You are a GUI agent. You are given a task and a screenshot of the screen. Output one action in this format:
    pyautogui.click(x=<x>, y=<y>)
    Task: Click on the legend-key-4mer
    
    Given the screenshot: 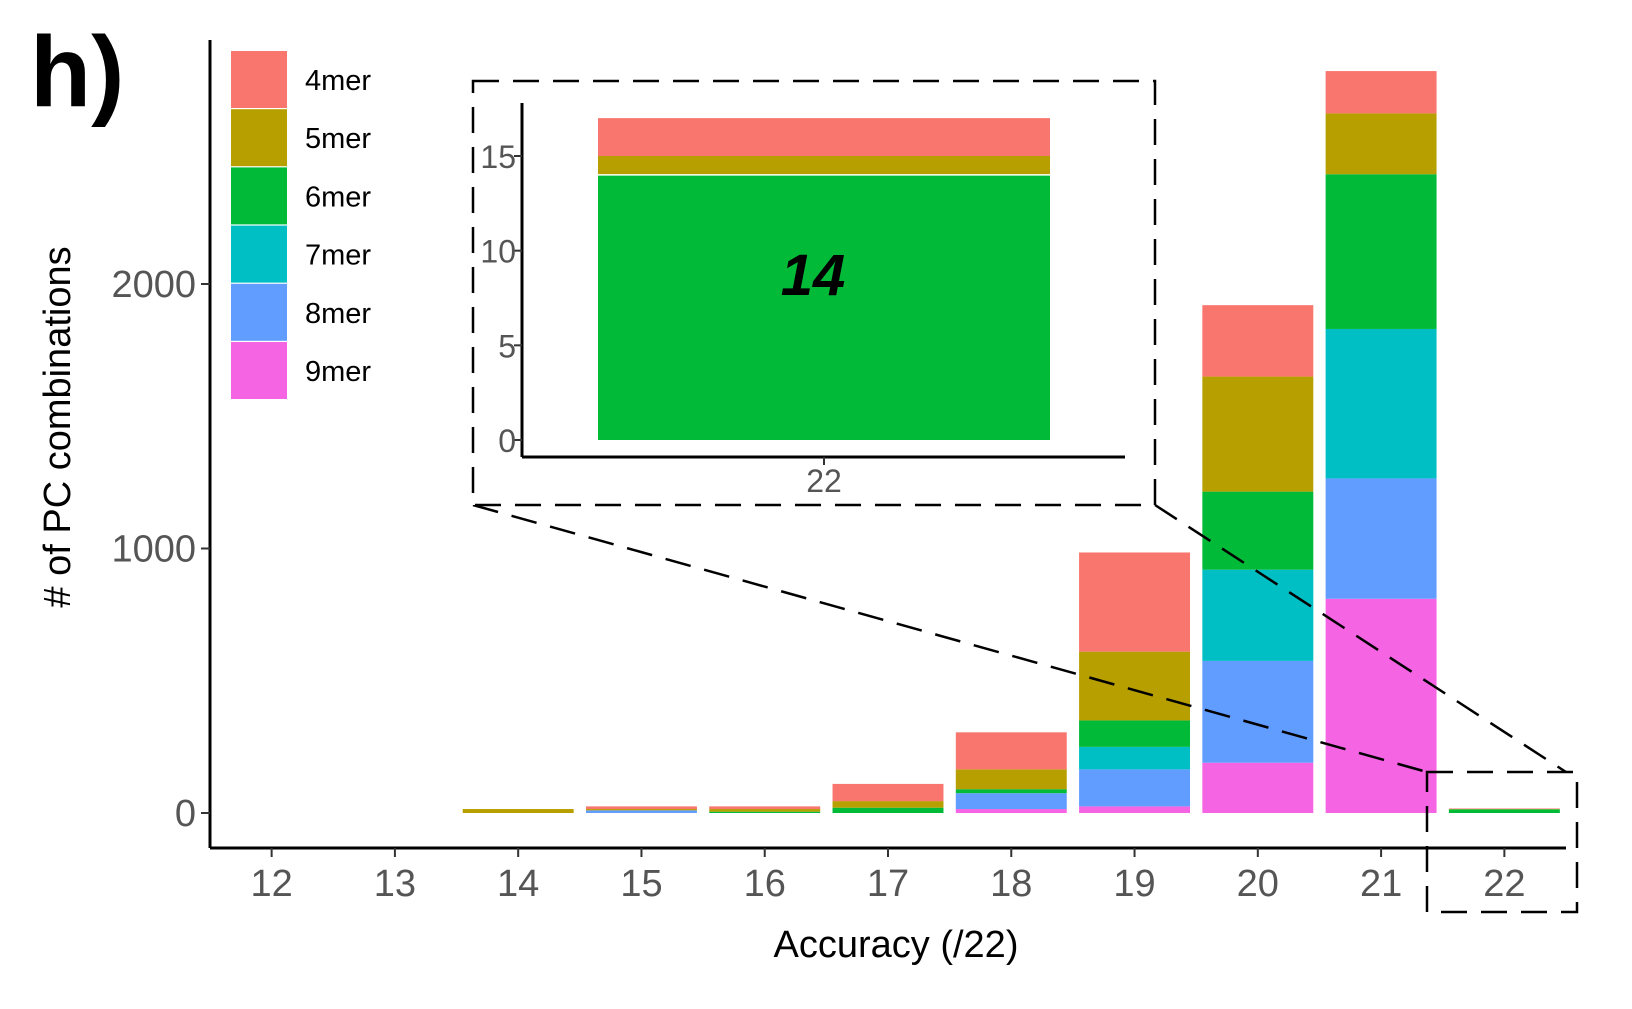 What is the action you would take?
    pyautogui.click(x=259, y=79)
    